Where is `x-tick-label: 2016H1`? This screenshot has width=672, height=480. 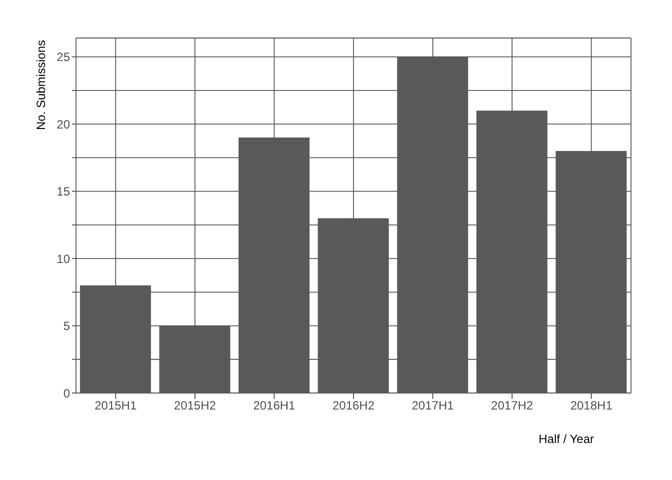
x-tick-label: 2016H1 is located at coordinates (274, 405).